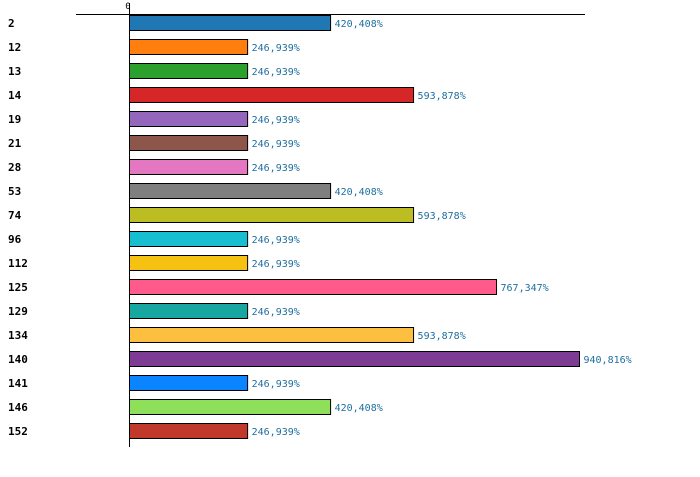  I want to click on category-label: 96, so click(15, 239).